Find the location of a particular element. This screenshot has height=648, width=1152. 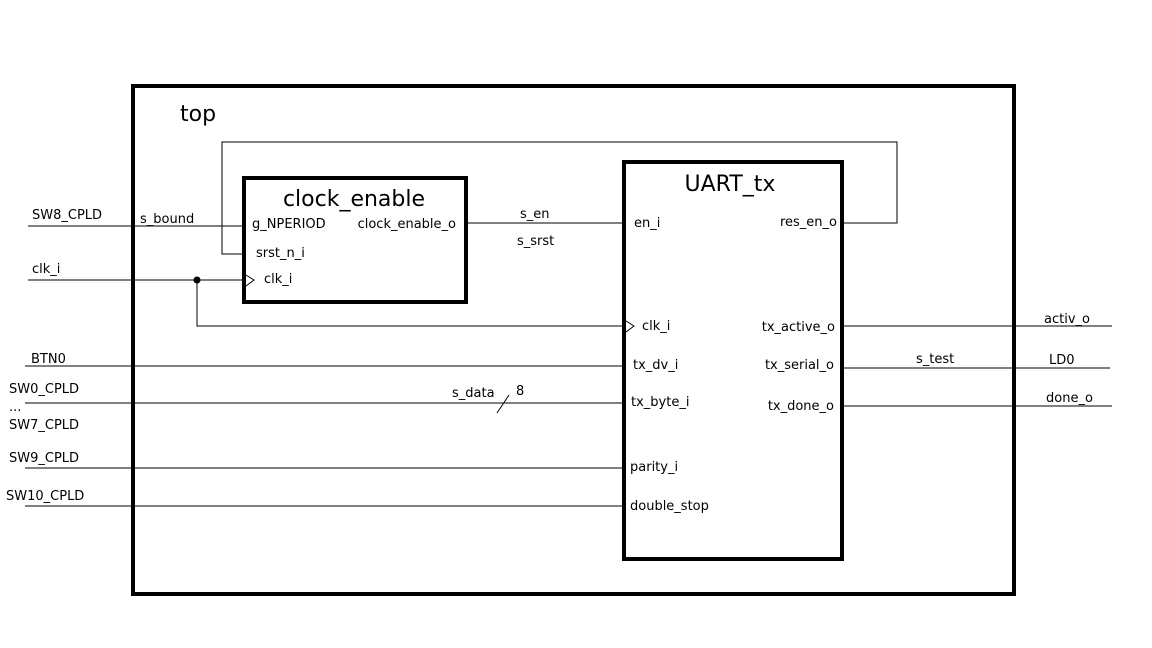

port-srst-n-i: srst_n_i is located at coordinates (280, 253).